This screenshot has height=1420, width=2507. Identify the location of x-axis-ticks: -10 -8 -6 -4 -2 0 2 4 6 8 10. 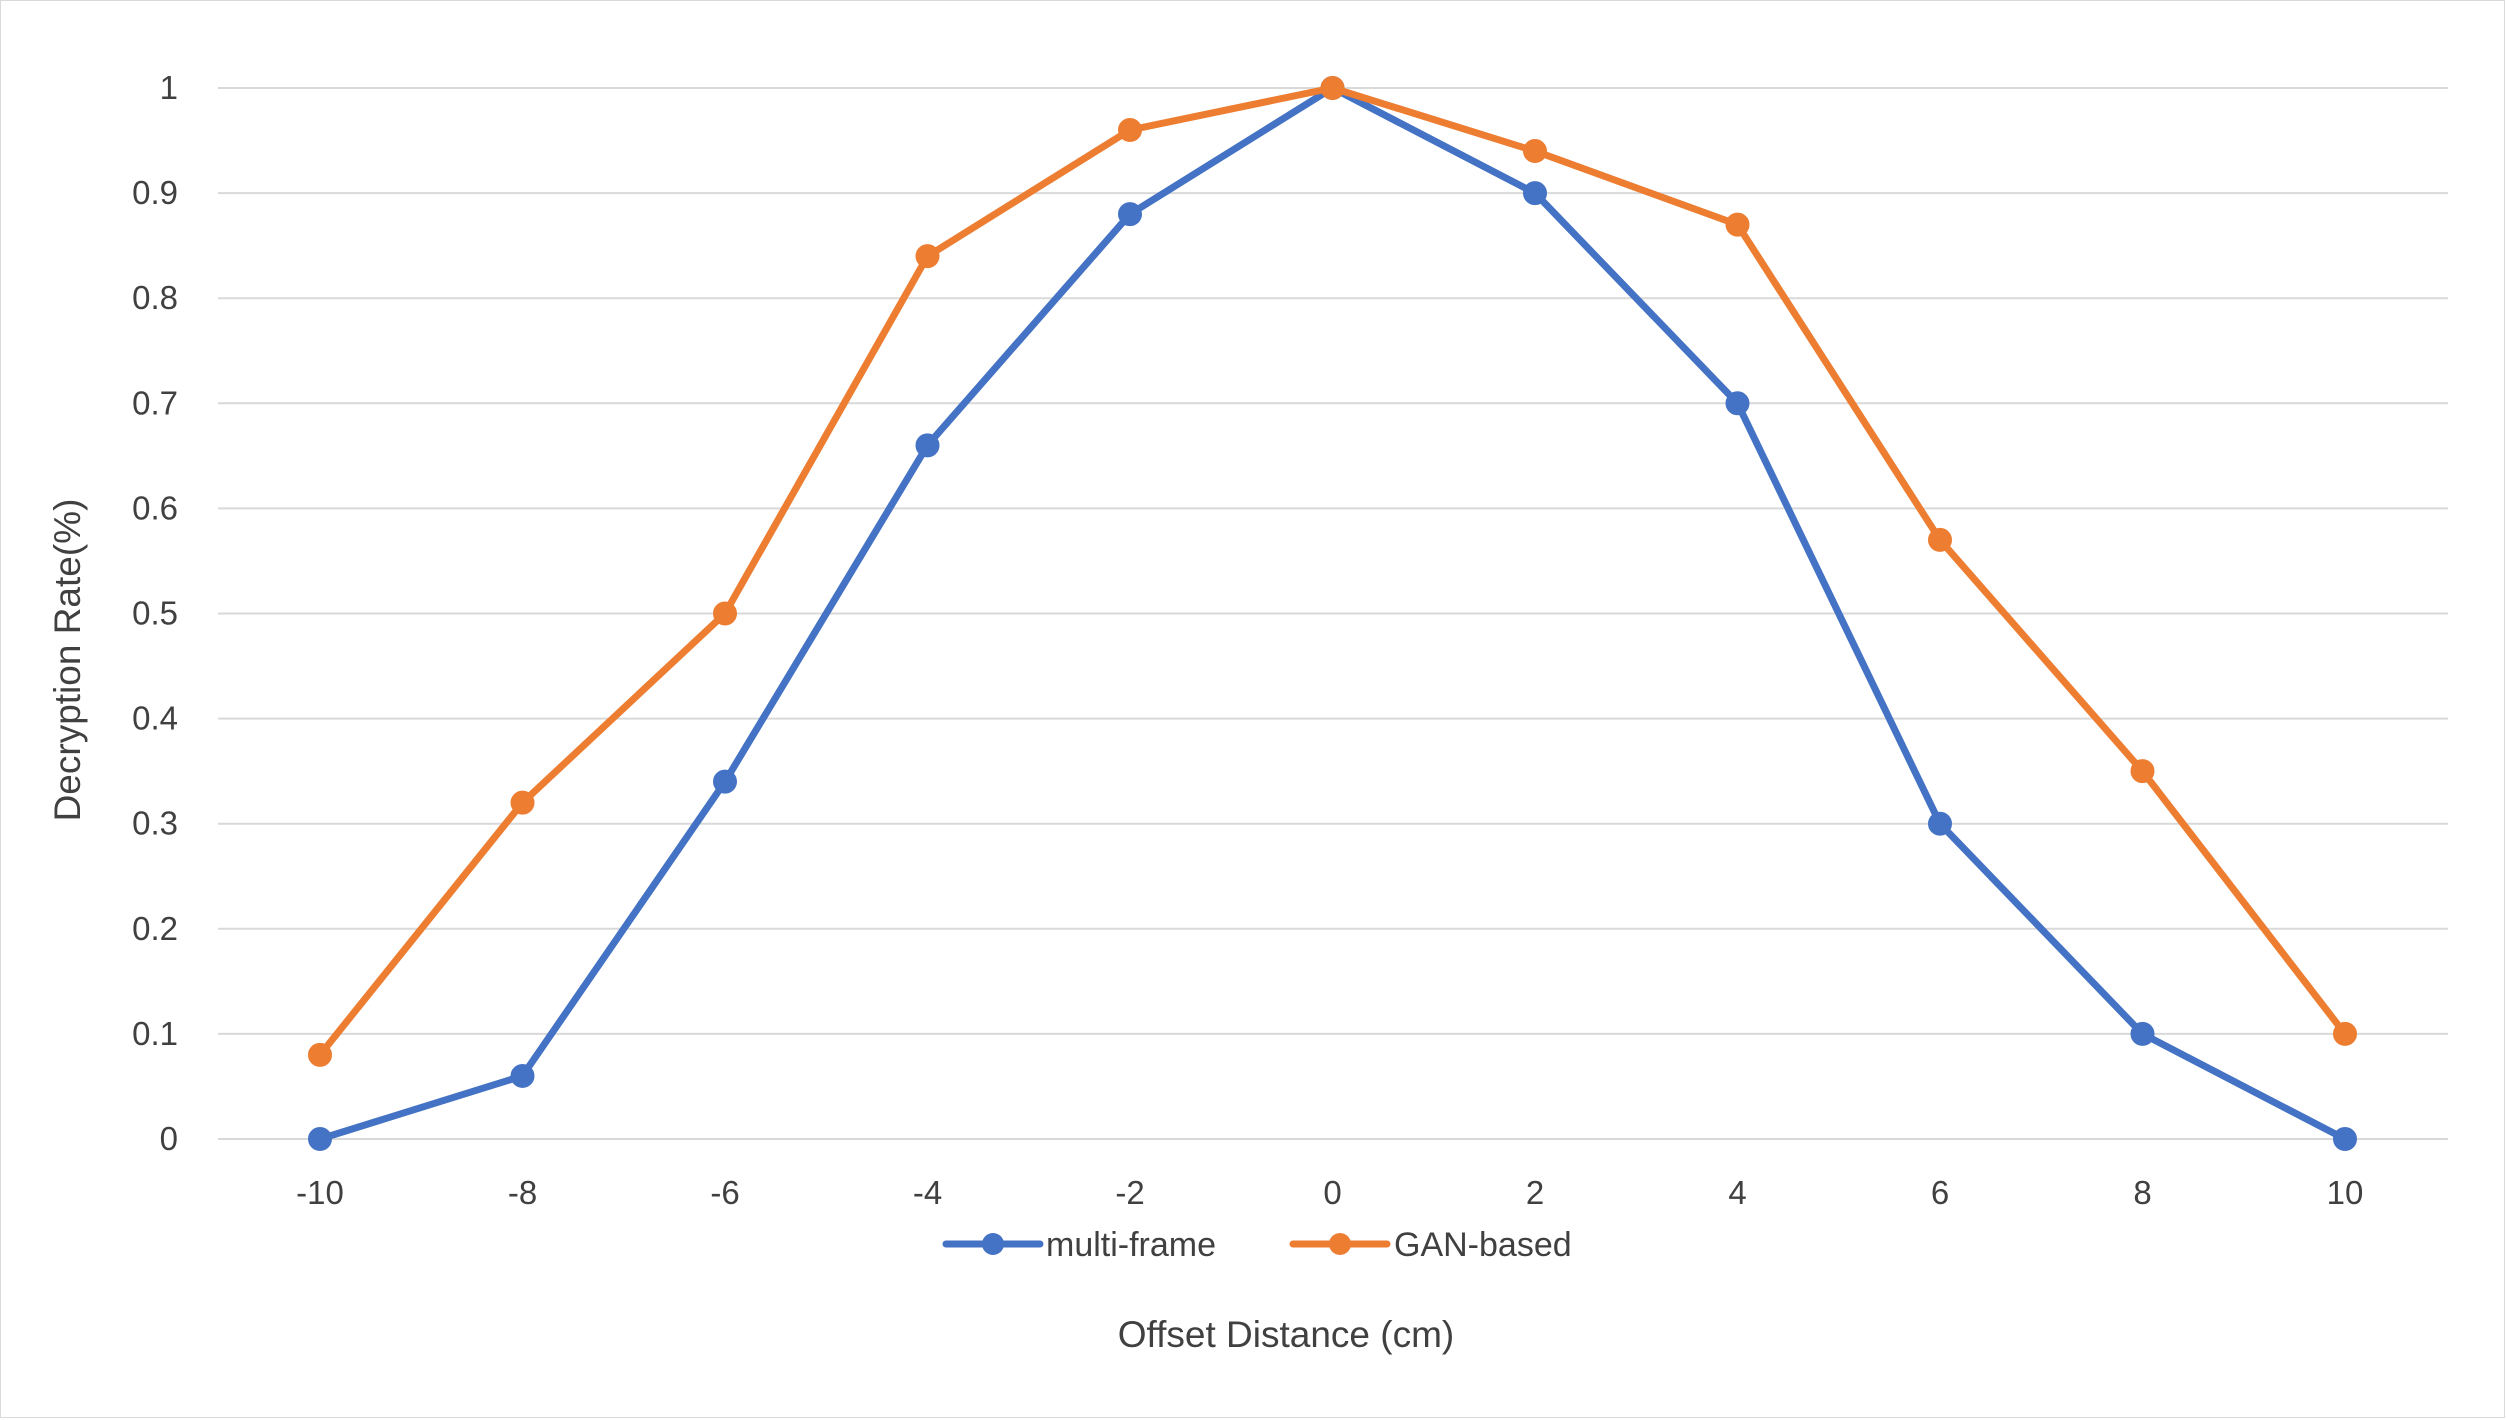
(1329, 1192).